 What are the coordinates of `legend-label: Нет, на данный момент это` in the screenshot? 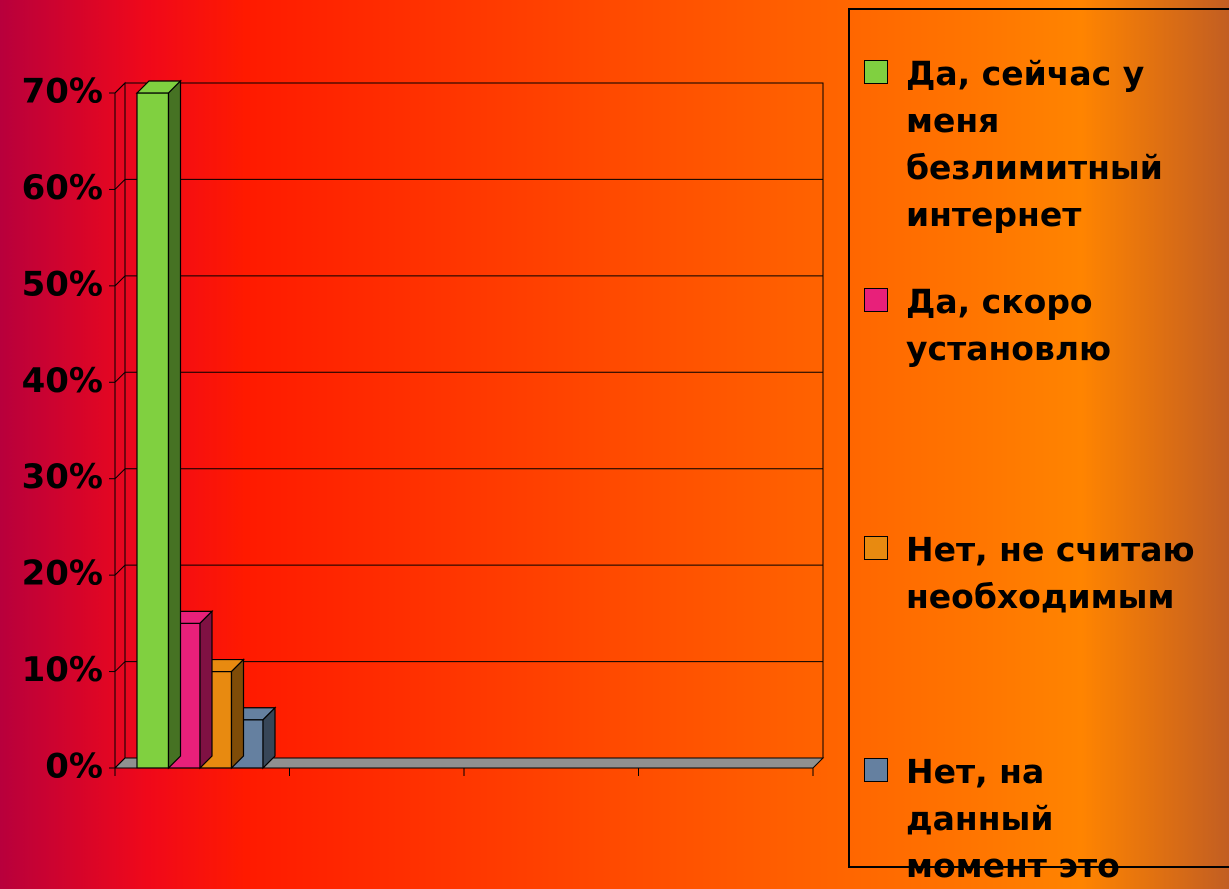 It's located at (1013, 818).